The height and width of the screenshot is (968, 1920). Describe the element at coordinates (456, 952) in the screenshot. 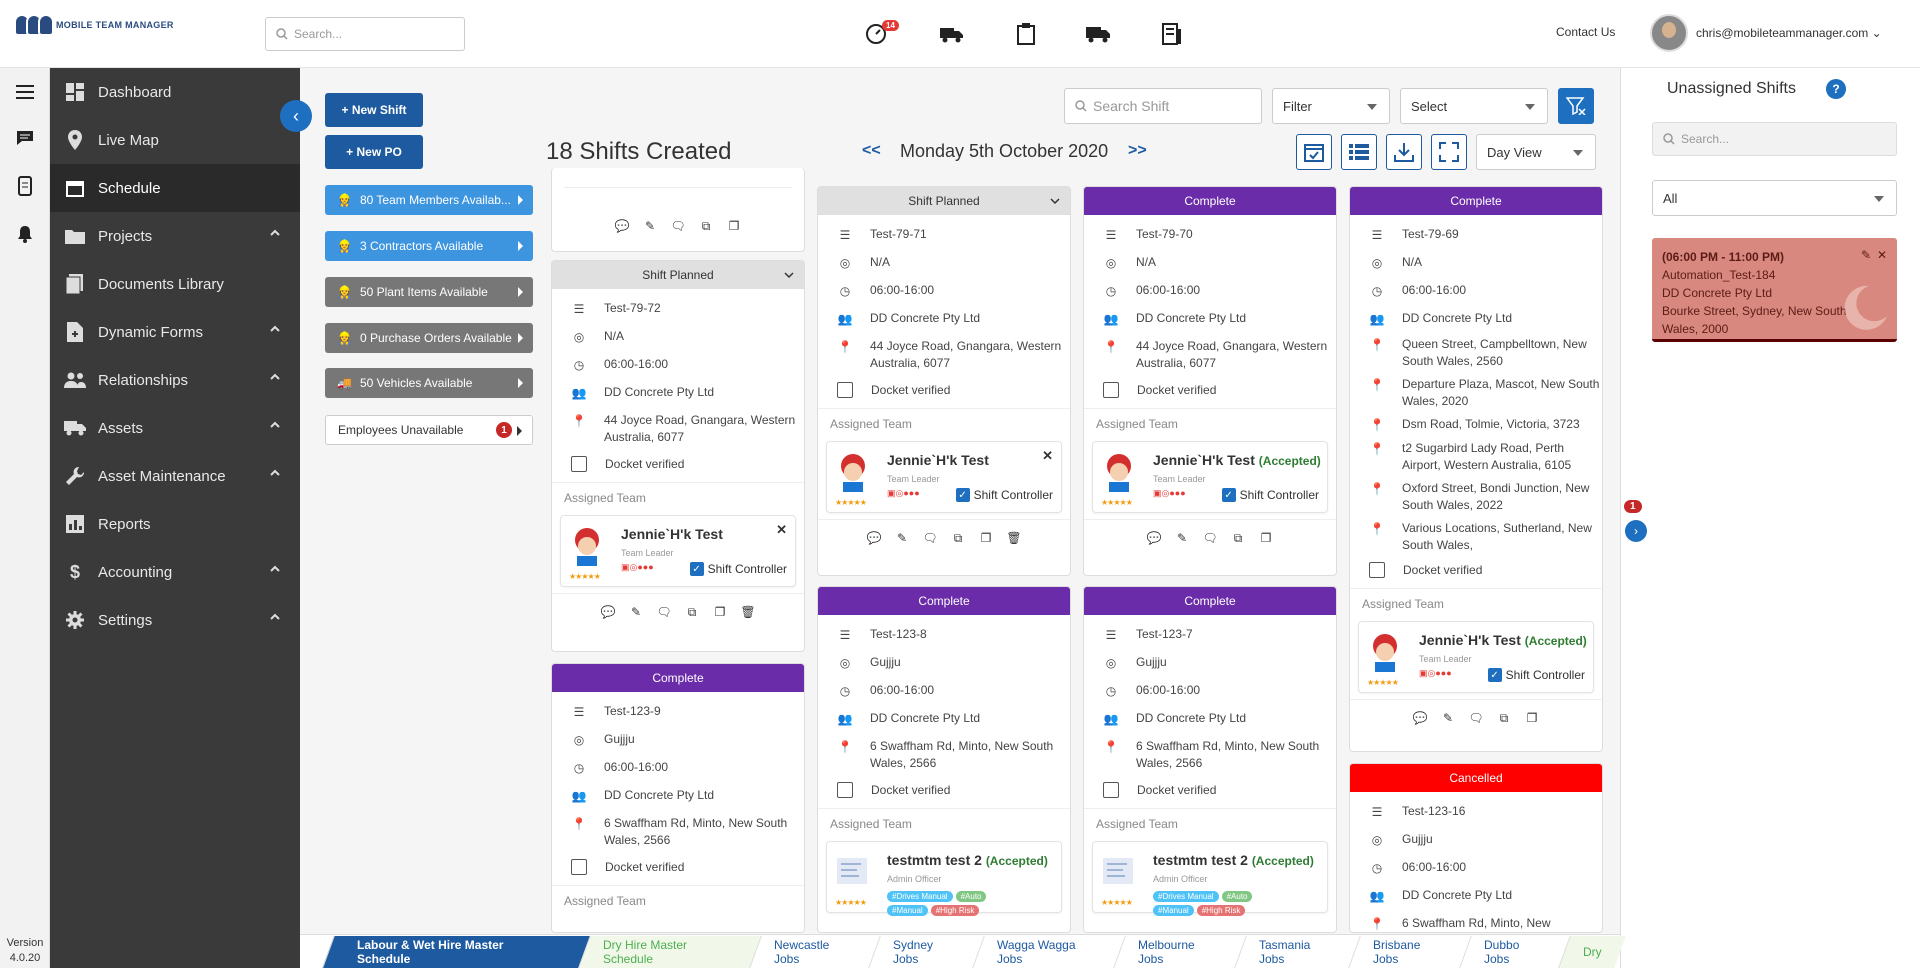

I see `tab-labour-wet-hire: Labour & Wet Hire Master Schedule` at that location.